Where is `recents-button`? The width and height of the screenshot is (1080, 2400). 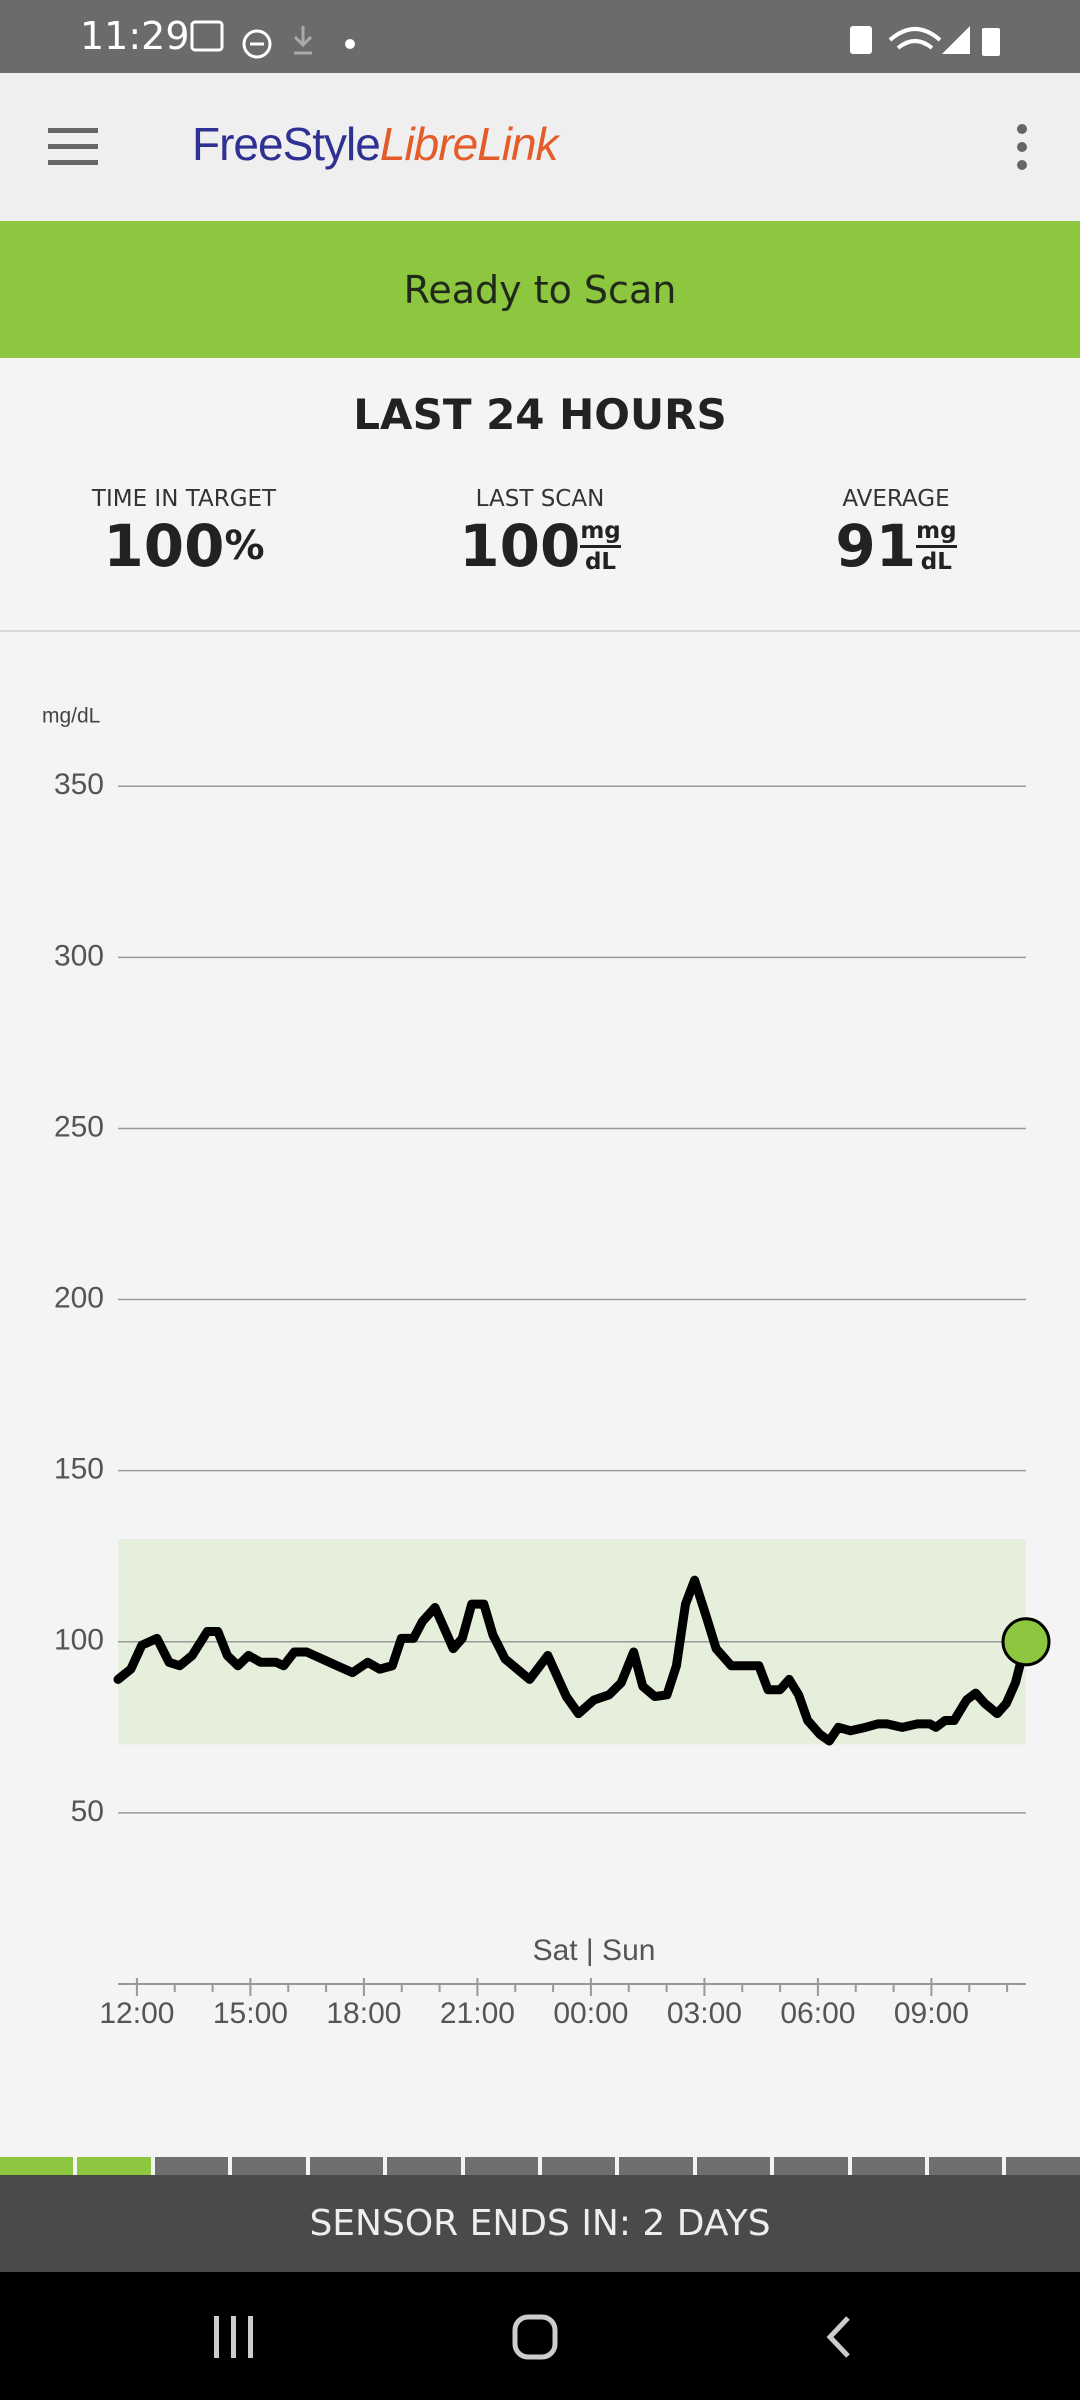
recents-button is located at coordinates (233, 2337).